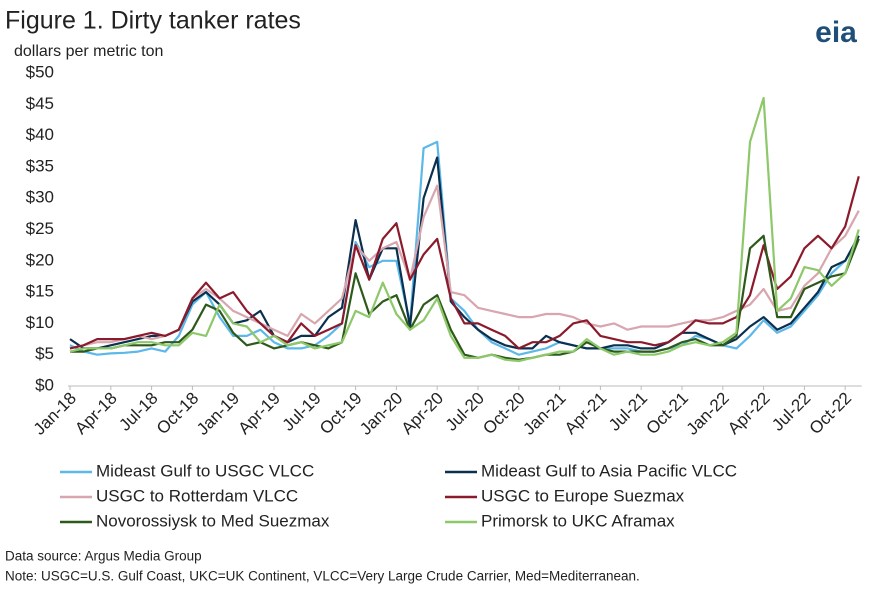 The image size is (878, 595). I want to click on x-tick-label: Apr-21, so click(586, 414).